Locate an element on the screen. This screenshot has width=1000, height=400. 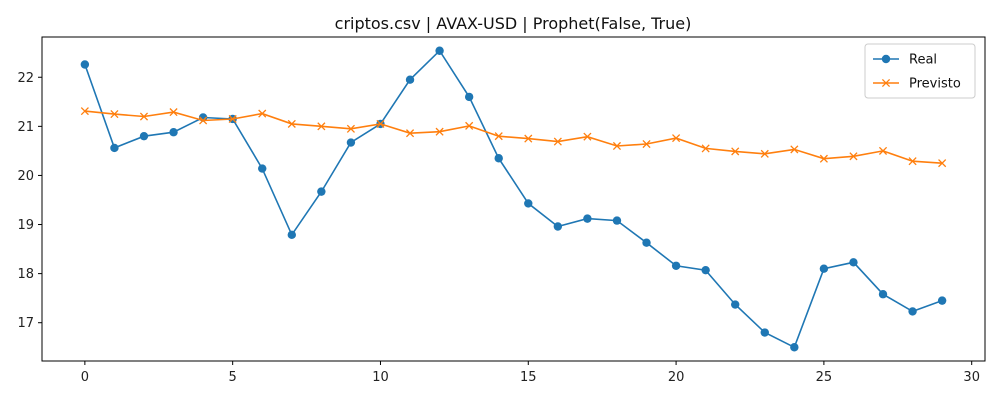
y-tick-label: 18 is located at coordinates (25, 274).